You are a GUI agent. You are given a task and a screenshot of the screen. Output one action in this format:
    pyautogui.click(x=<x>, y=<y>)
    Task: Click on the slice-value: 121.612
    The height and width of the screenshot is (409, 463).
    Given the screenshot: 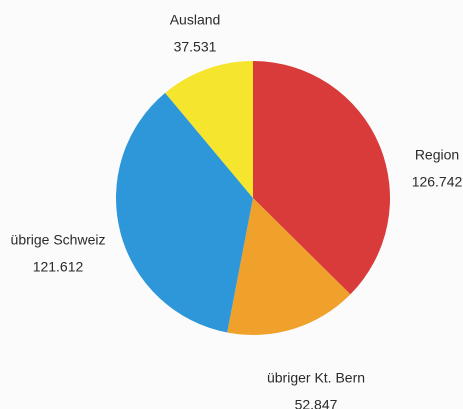 What is the action you would take?
    pyautogui.click(x=58, y=267)
    